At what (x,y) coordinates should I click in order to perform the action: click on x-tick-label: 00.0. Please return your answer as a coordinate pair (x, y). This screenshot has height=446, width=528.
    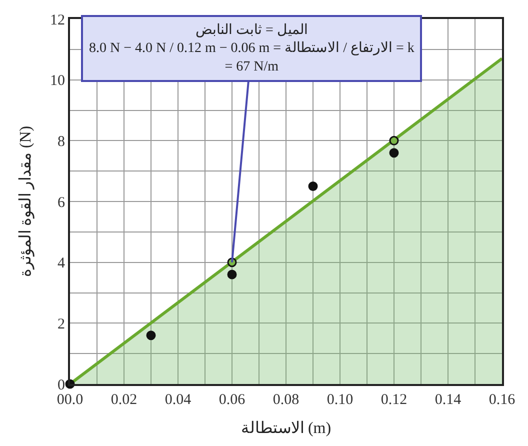
    Looking at the image, I should click on (70, 400).